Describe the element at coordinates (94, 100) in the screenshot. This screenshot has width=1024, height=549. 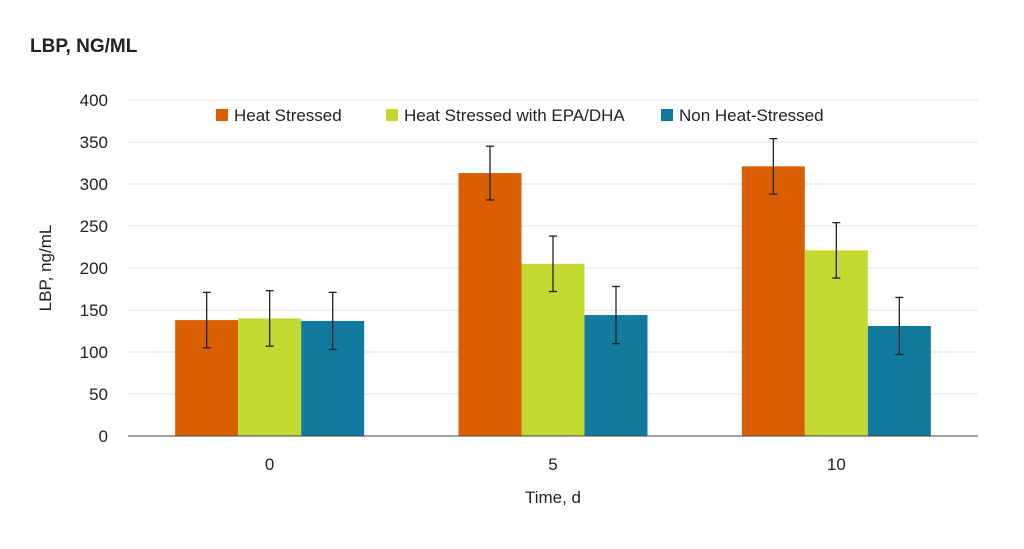
I see `y-tick-label: 400` at that location.